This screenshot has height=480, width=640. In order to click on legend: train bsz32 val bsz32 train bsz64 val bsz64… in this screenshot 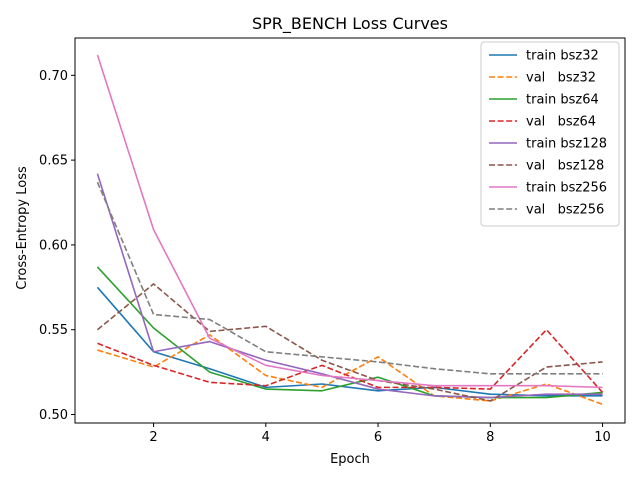, I will do `click(550, 134)`.